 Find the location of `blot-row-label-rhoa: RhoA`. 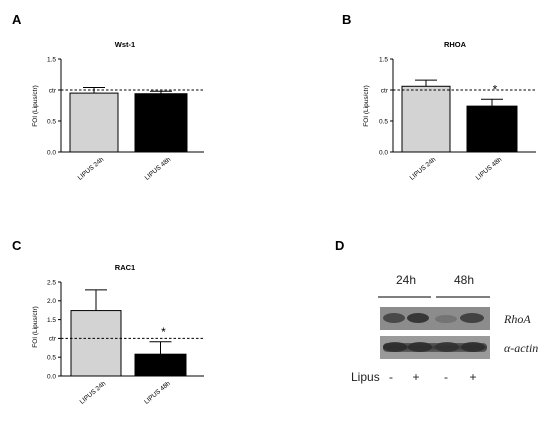

blot-row-label-rhoa: RhoA is located at coordinates (517, 319).